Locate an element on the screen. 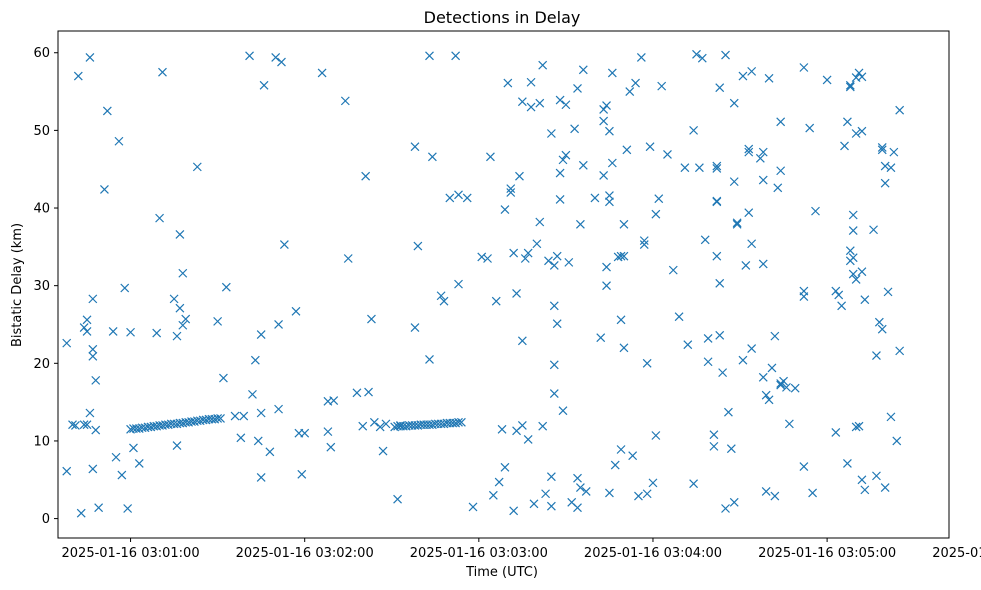 The width and height of the screenshot is (981, 590). x-tick-label: 2025-01-16 03:03:00 is located at coordinates (479, 553).